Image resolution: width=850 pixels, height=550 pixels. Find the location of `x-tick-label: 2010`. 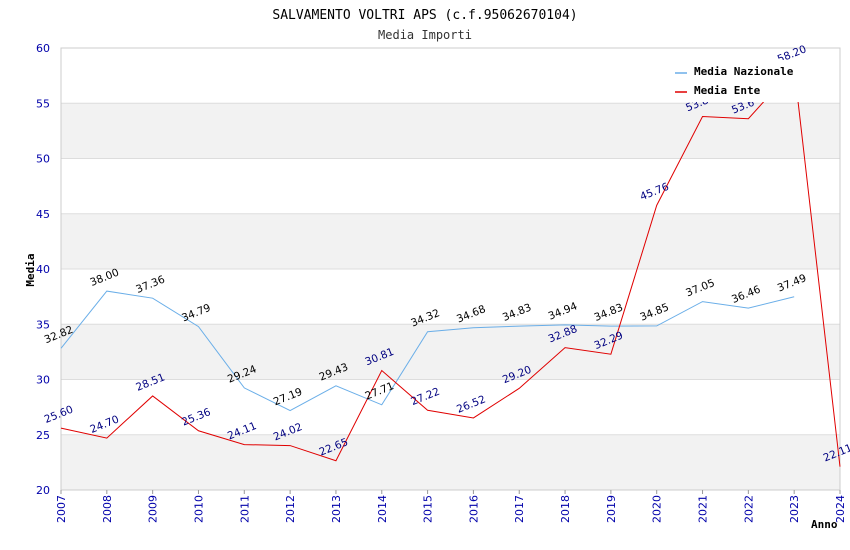

x-tick-label: 2010 is located at coordinates (198, 509).